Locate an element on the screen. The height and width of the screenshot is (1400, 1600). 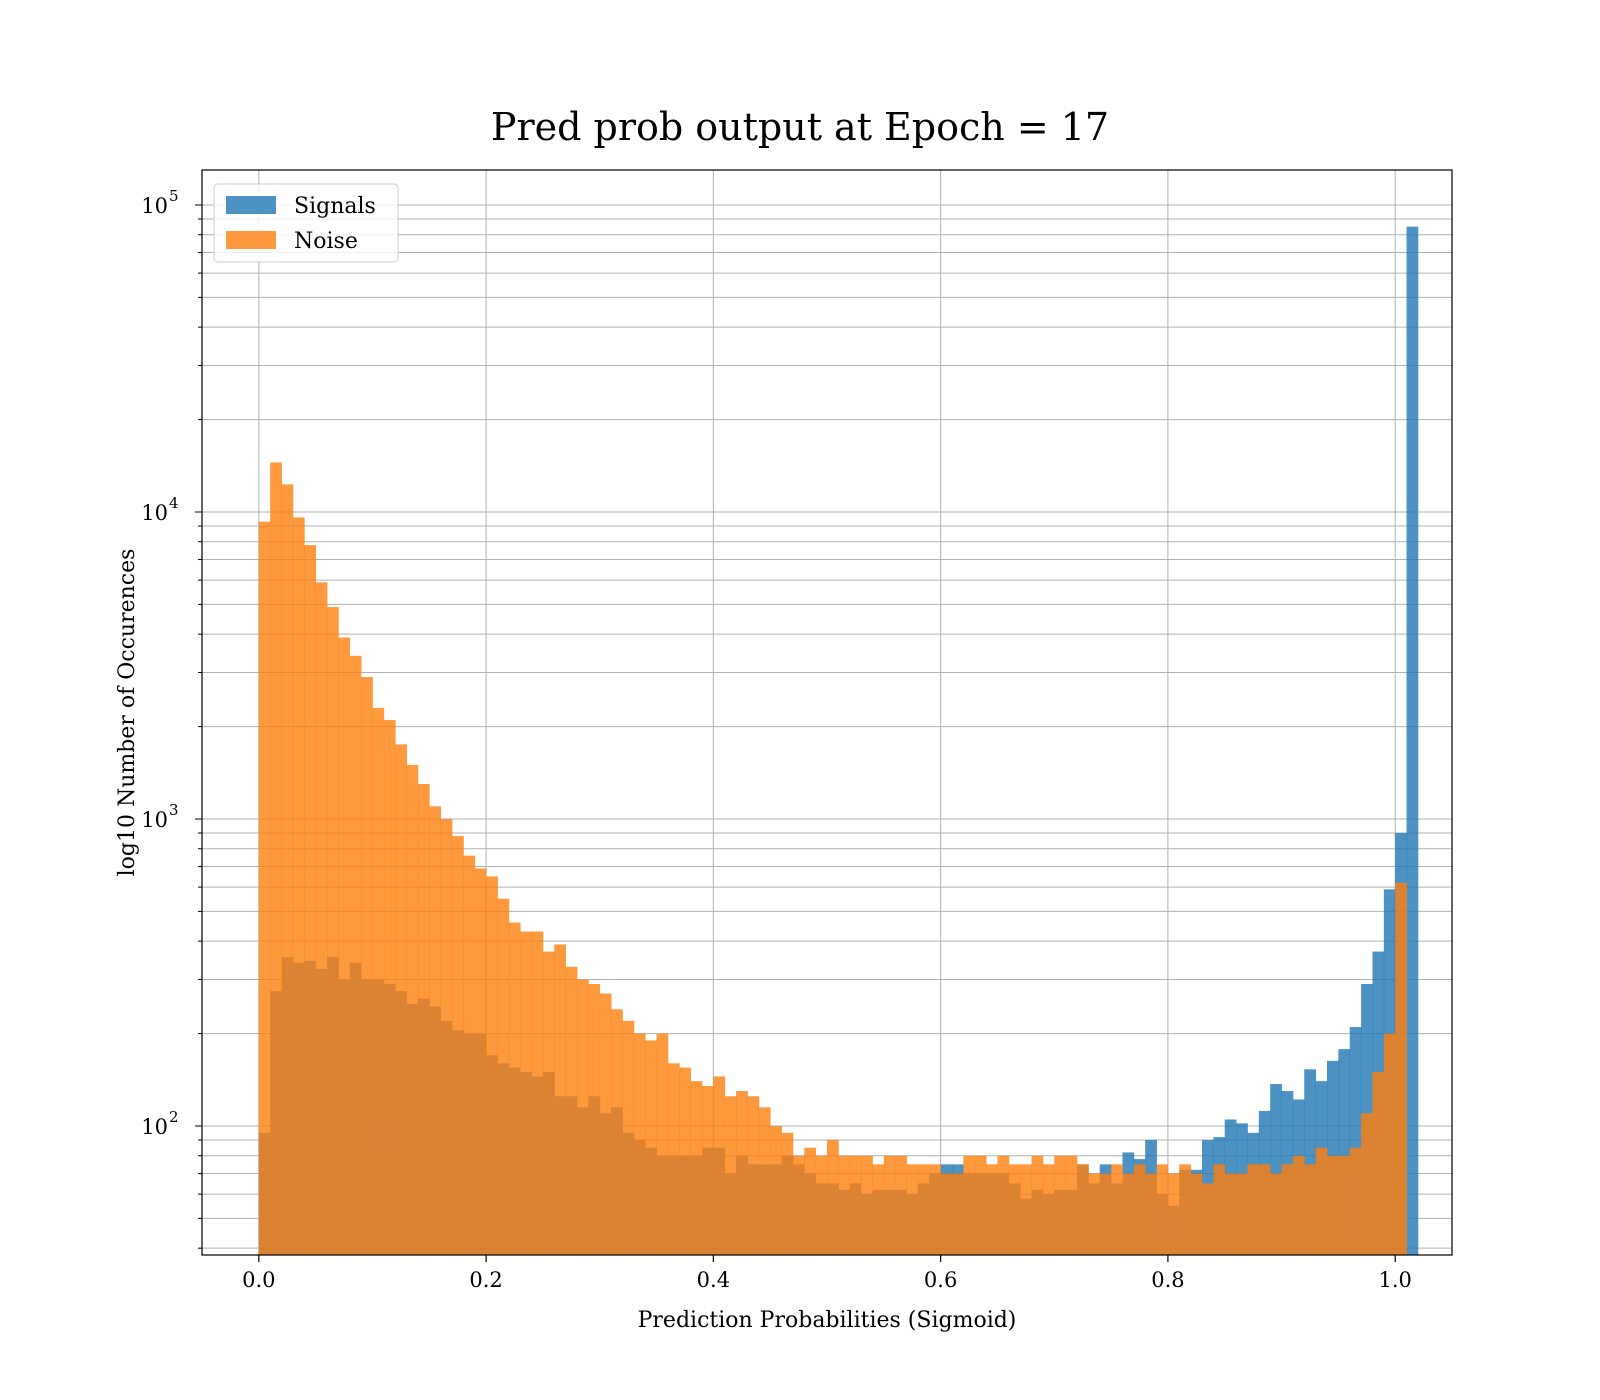
chart-title: Pred prob output at Epoch = 17 is located at coordinates (800, 127).